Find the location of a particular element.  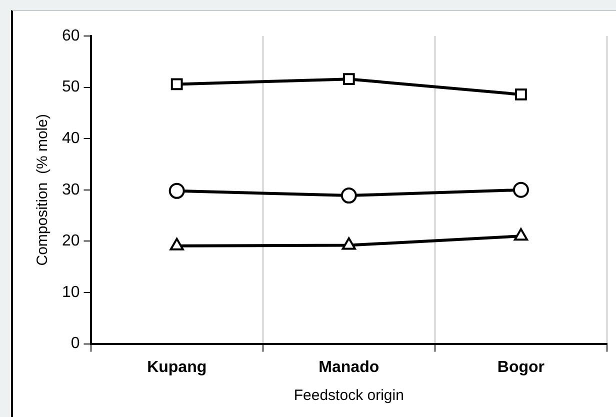

y-tick-label: 0 is located at coordinates (75, 343).